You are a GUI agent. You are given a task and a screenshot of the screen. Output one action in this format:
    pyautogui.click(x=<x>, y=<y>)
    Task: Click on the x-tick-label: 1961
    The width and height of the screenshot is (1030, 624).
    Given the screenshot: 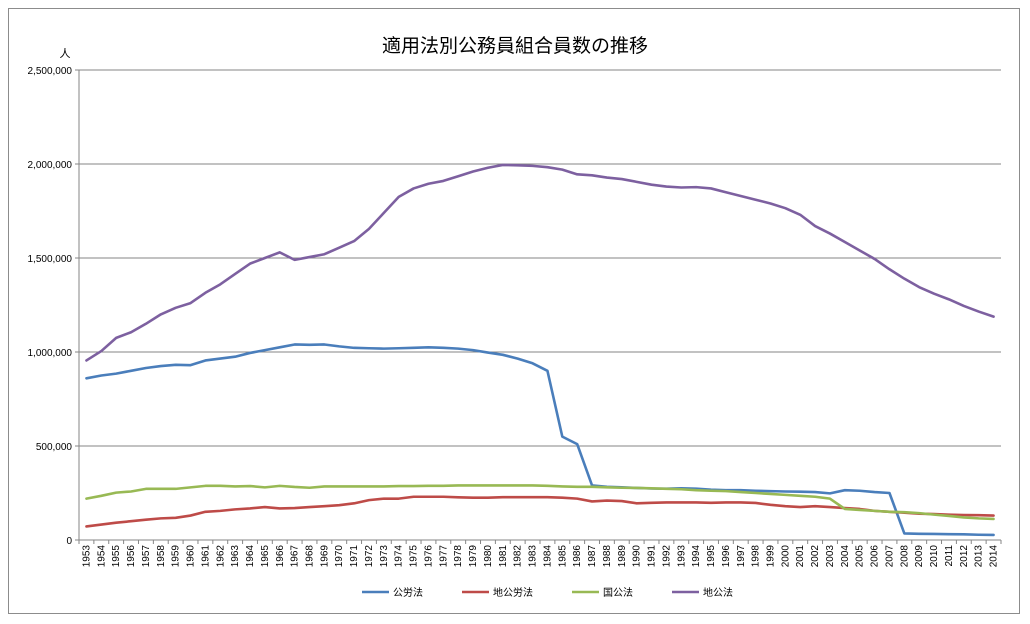 What is the action you would take?
    pyautogui.click(x=205, y=556)
    